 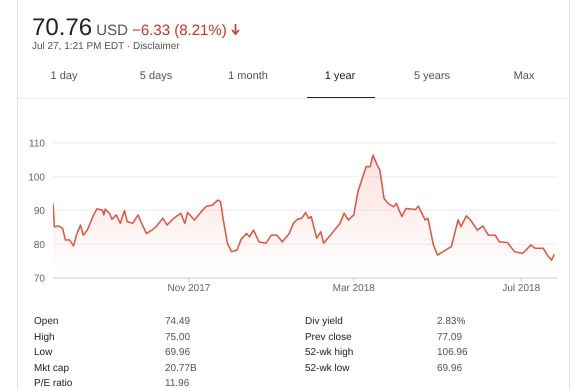 What do you see at coordinates (340, 76) in the screenshot?
I see `text: 1 year` at bounding box center [340, 76].